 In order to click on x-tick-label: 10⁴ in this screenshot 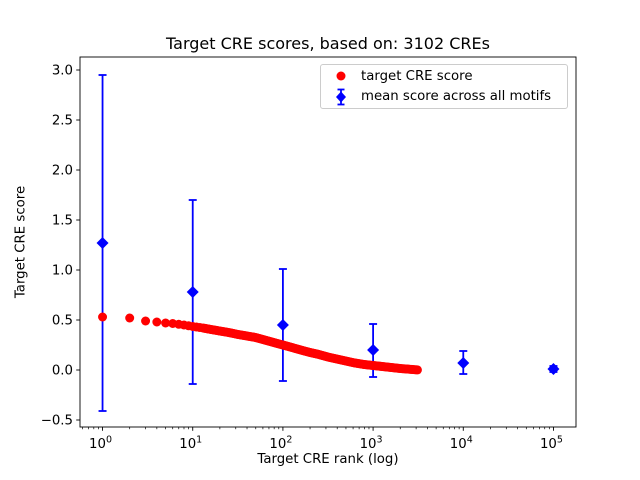, I will do `click(461, 444)`.